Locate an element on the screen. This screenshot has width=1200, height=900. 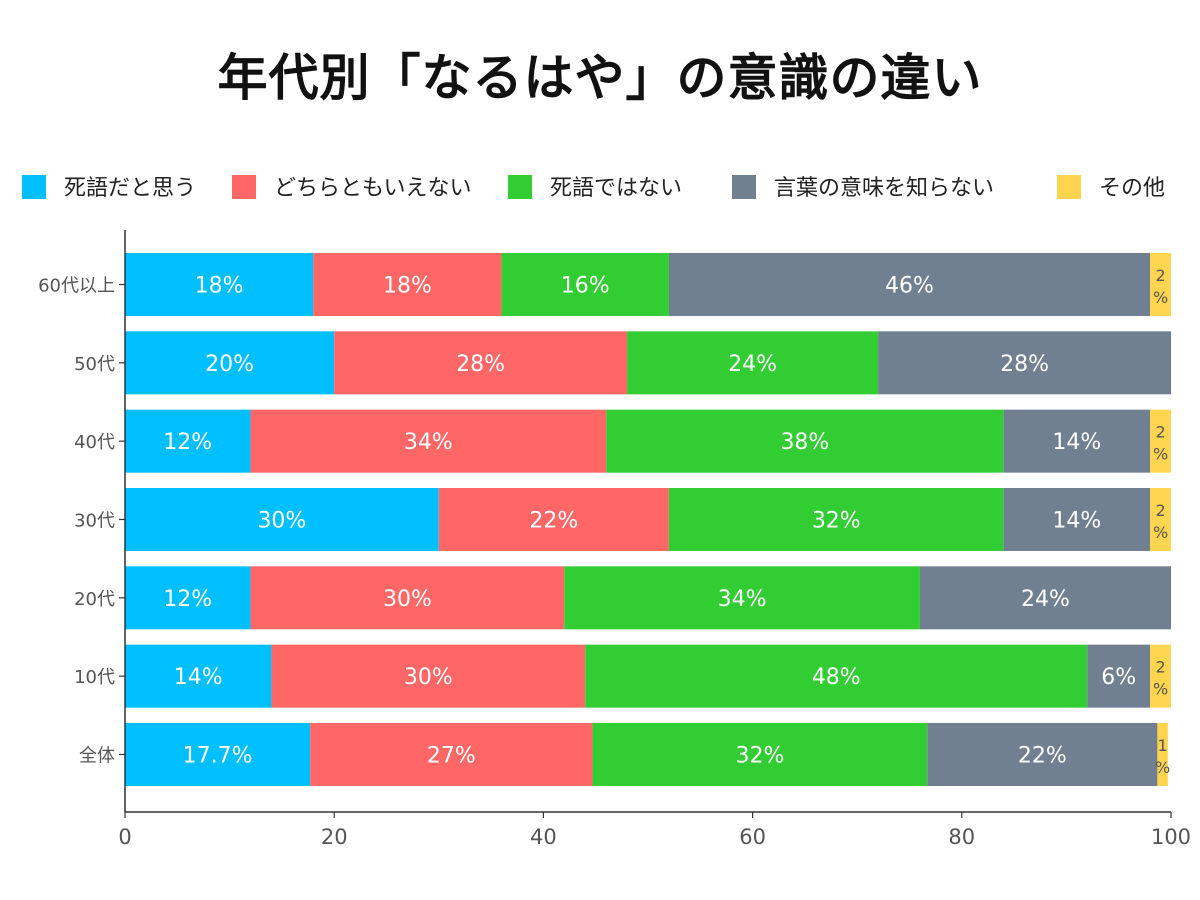
bar-label: 20% is located at coordinates (229, 364).